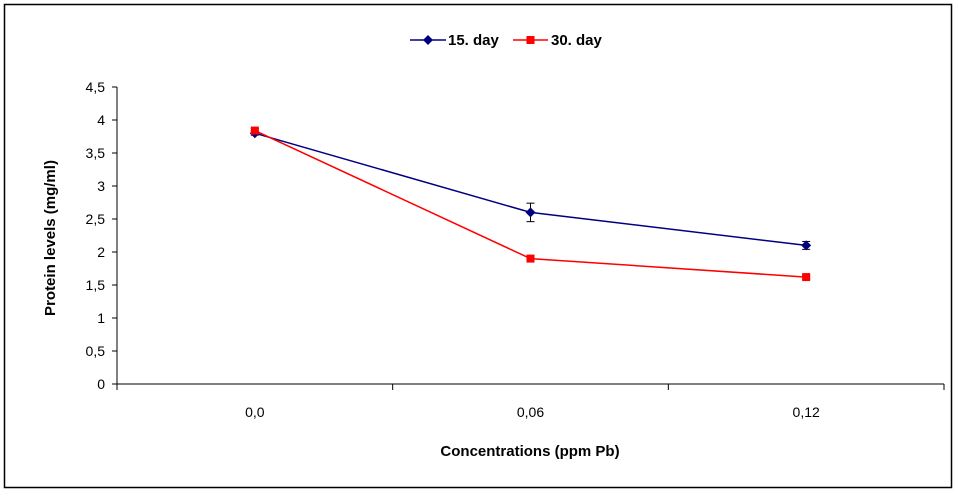 Image resolution: width=958 pixels, height=496 pixels. I want to click on x-axis-ticks: 0,0 0,06 0,12, so click(530, 402).